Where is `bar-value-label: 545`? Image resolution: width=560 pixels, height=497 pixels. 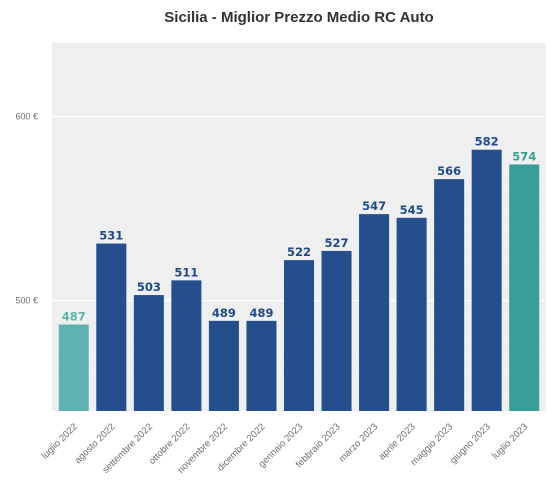 bar-value-label: 545 is located at coordinates (412, 210).